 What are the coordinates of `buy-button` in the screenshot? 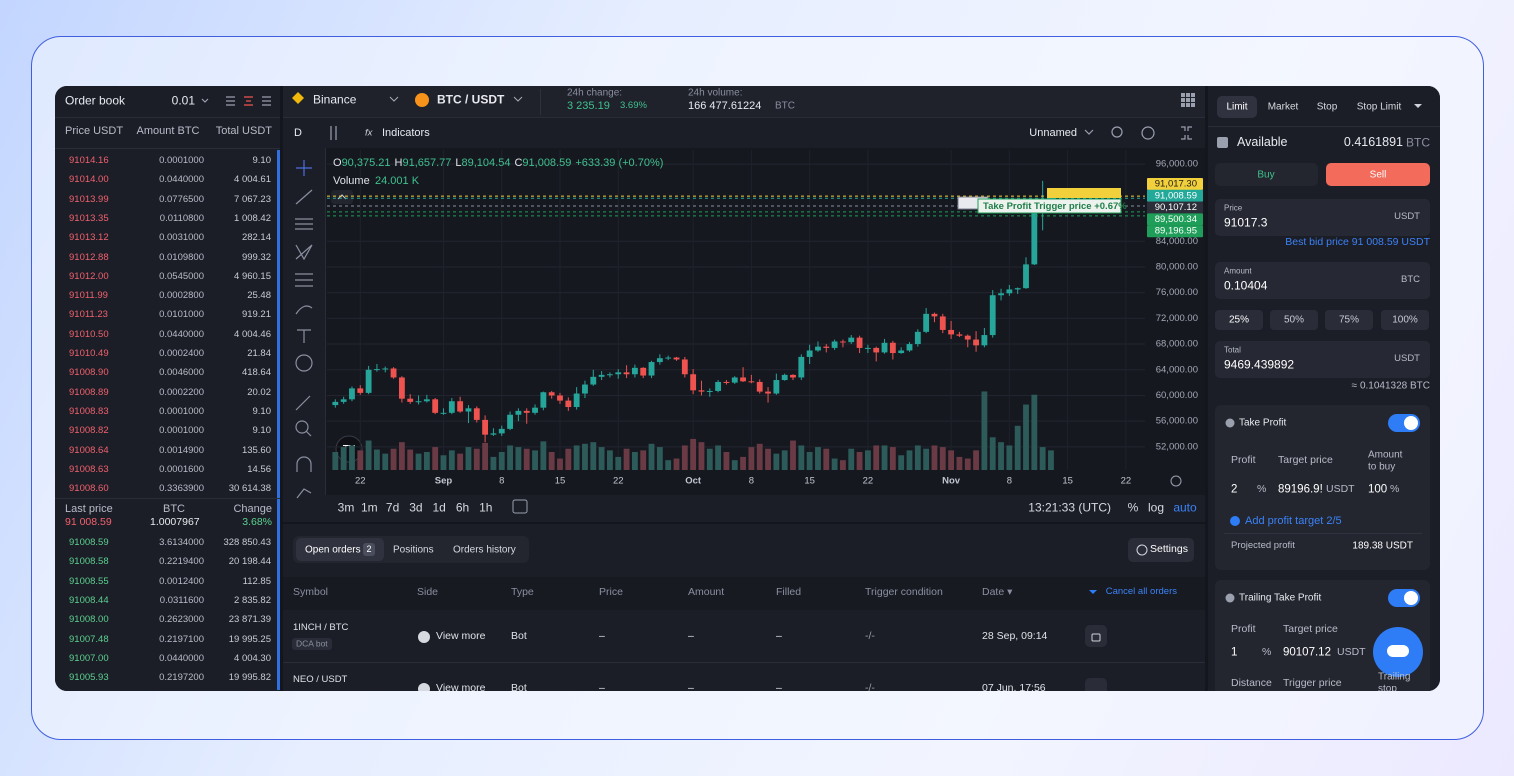 It's located at (1266, 174).